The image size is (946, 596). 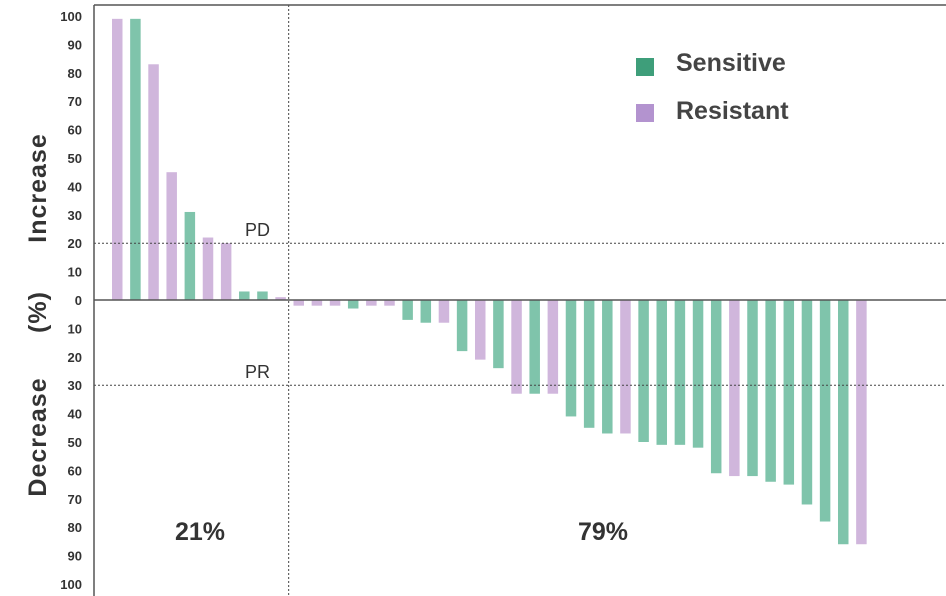 I want to click on legend-swatch-sensitive, so click(x=645, y=67).